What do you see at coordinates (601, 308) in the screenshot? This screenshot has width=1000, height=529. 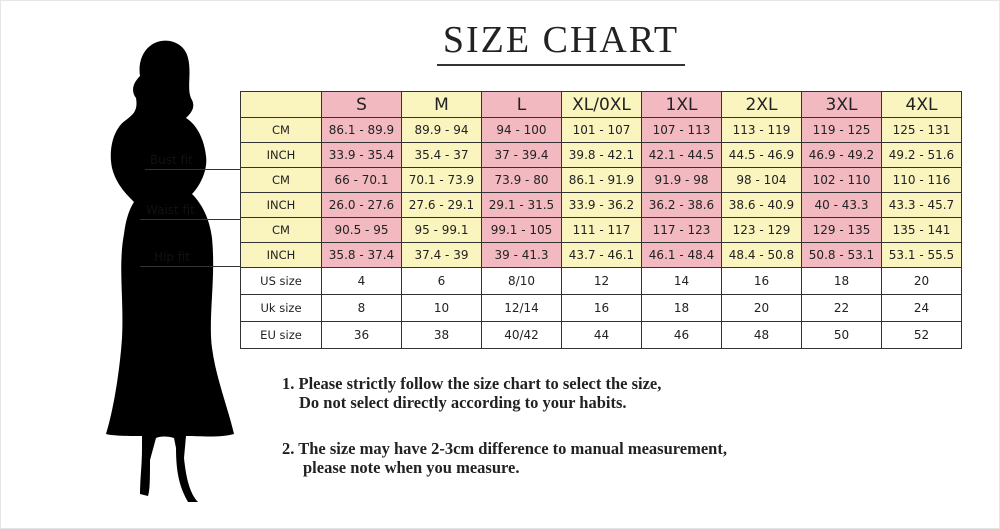 I see `table-row: Uk size 8 10 12/14 16 18 20 22 24` at bounding box center [601, 308].